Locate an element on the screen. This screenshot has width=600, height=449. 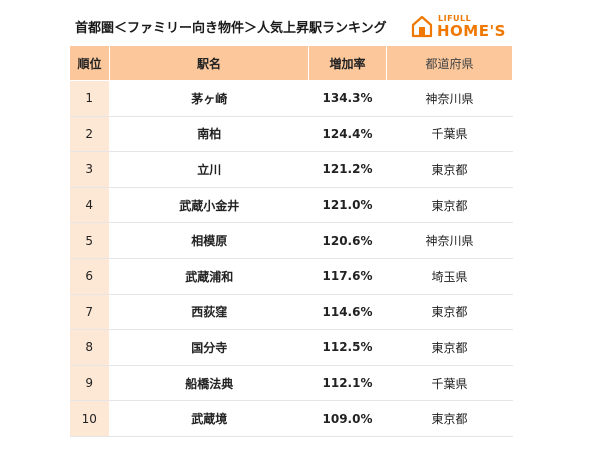
increase-rate-cell: 120.6% is located at coordinates (347, 240).